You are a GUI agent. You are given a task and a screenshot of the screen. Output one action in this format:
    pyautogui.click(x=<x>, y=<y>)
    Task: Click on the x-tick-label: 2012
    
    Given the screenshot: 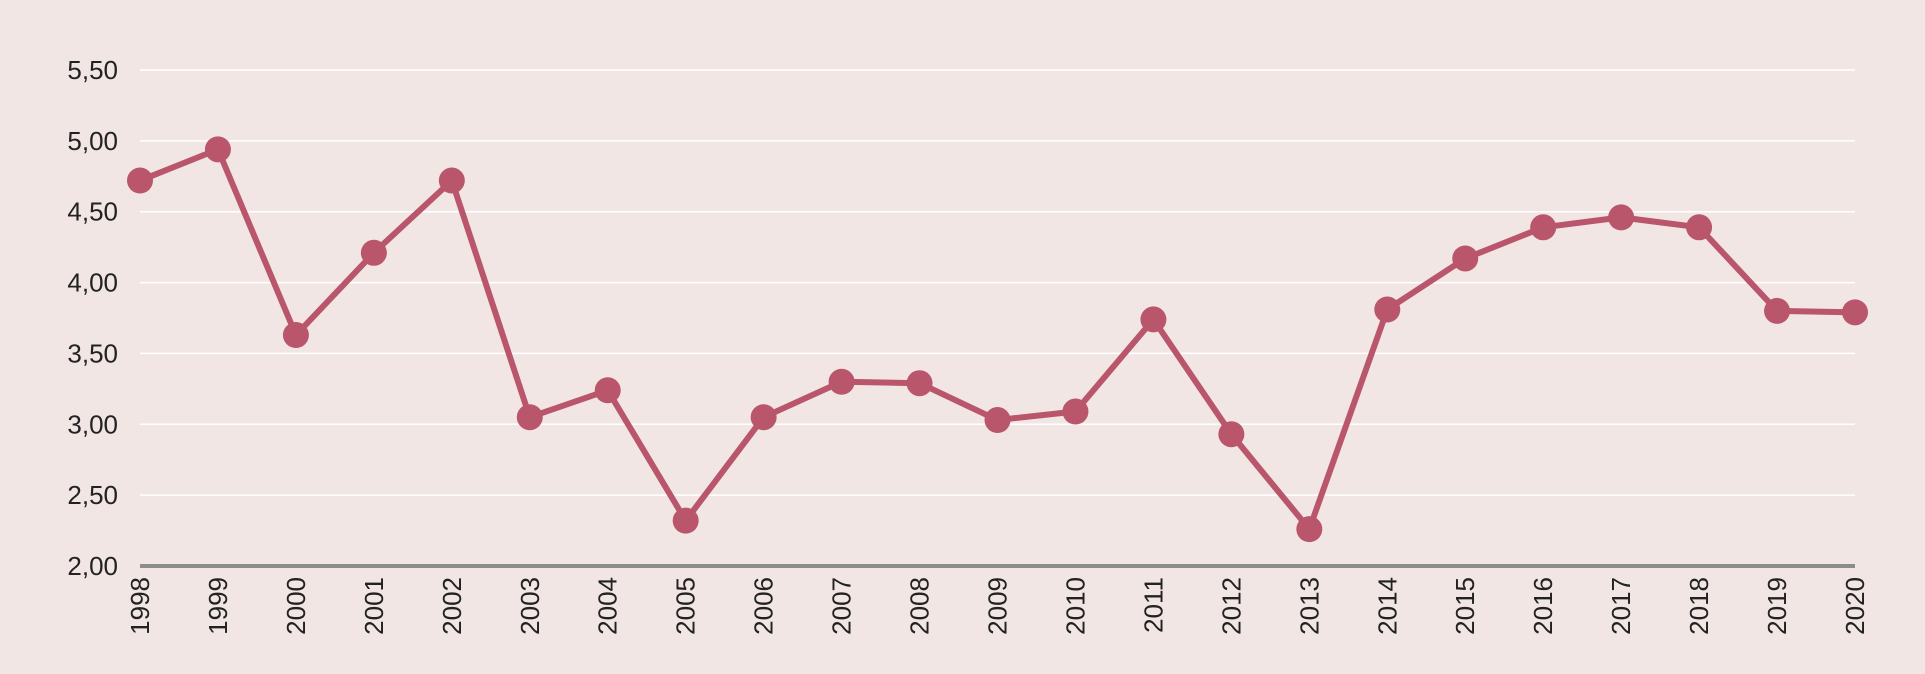 What is the action you would take?
    pyautogui.click(x=1231, y=606)
    